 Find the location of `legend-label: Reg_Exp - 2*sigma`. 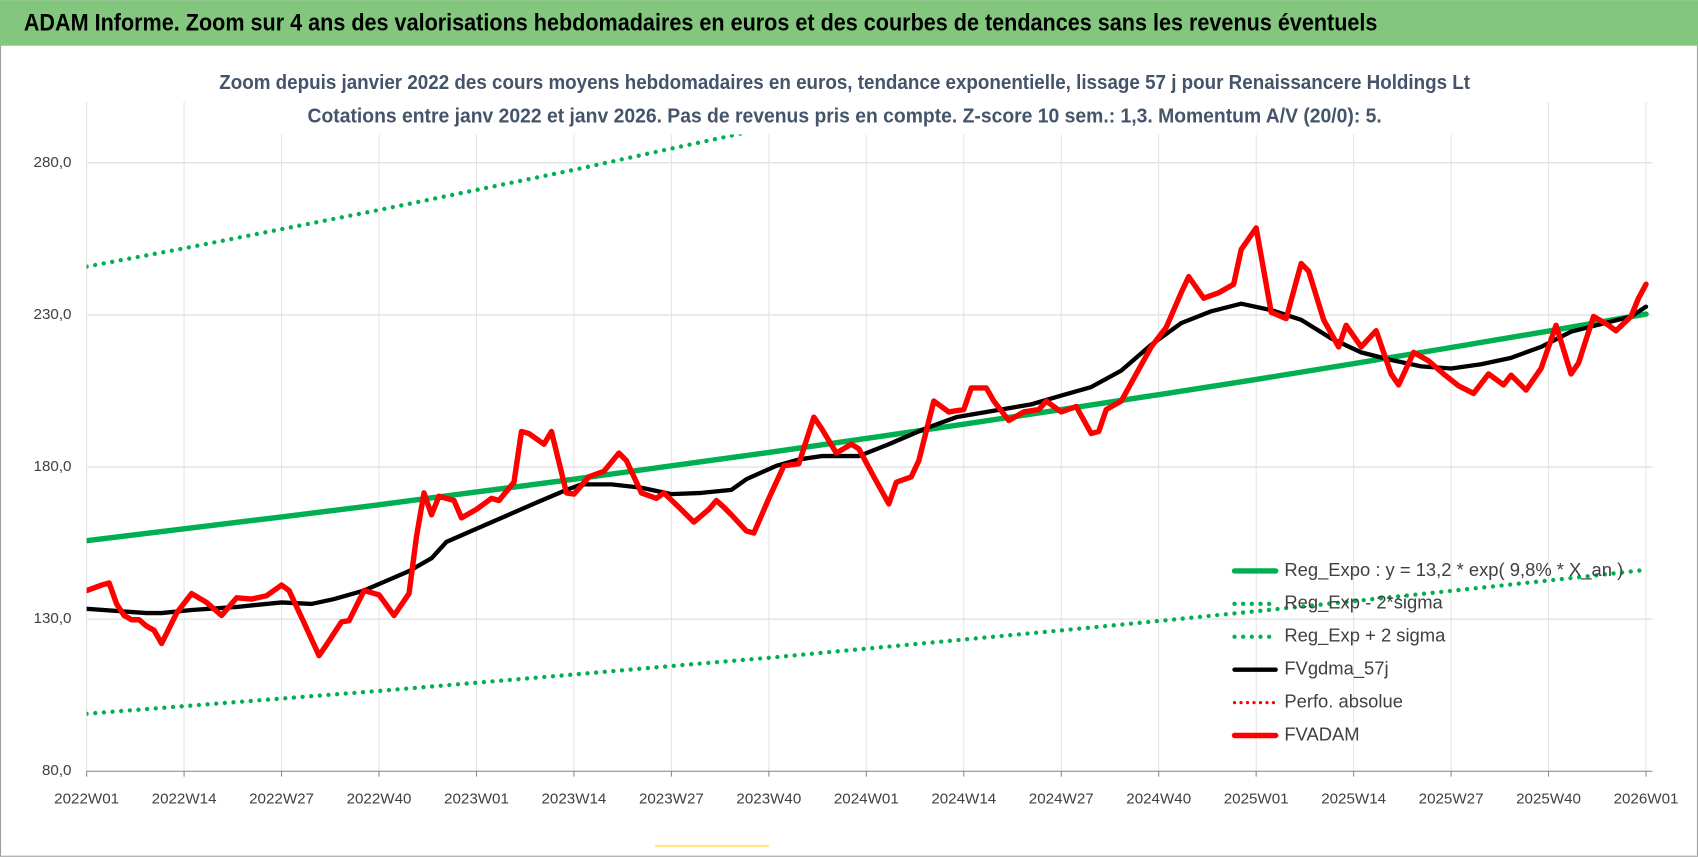

legend-label: Reg_Exp - 2*sigma is located at coordinates (1363, 603).